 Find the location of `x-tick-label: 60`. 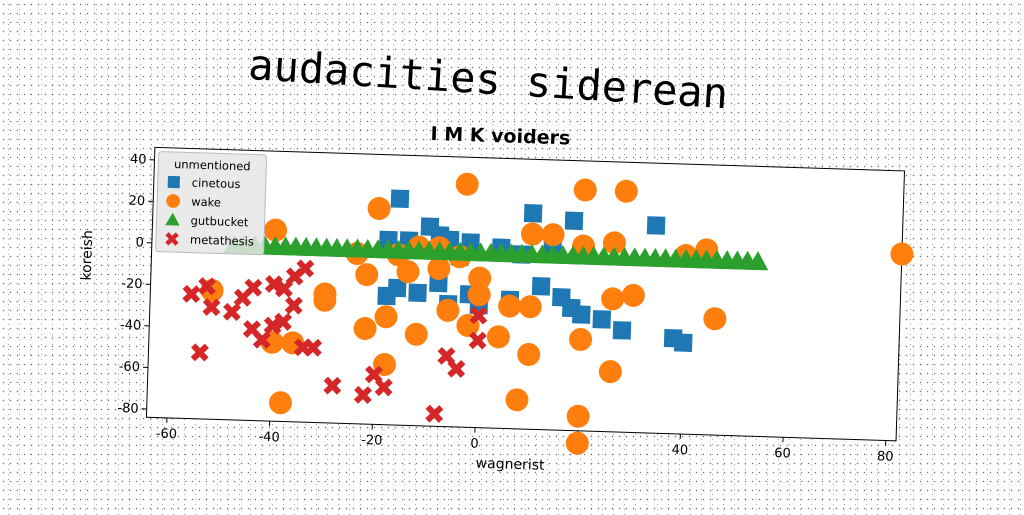

x-tick-label: 60 is located at coordinates (782, 454).